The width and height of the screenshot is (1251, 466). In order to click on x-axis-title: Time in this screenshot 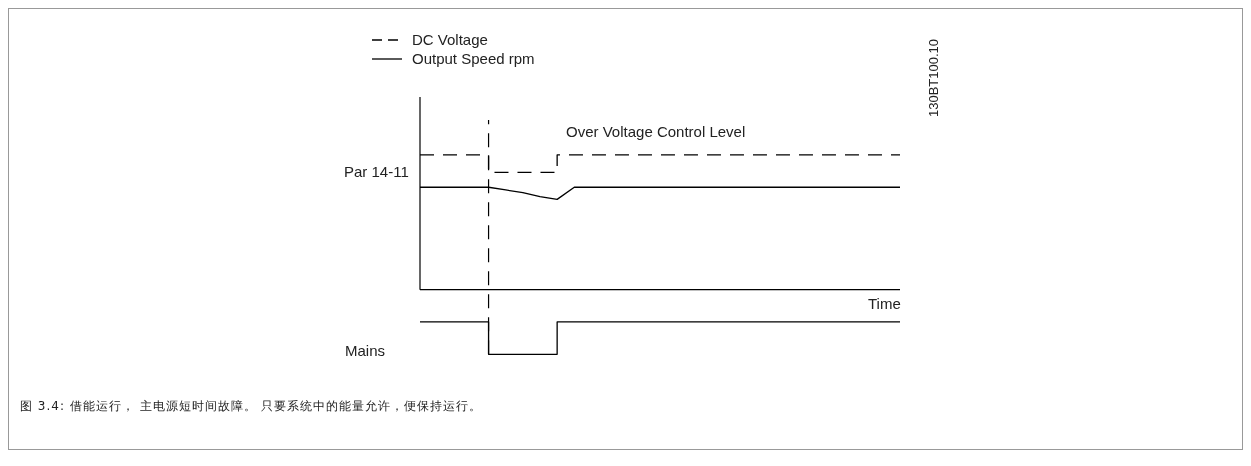, I will do `click(884, 303)`.